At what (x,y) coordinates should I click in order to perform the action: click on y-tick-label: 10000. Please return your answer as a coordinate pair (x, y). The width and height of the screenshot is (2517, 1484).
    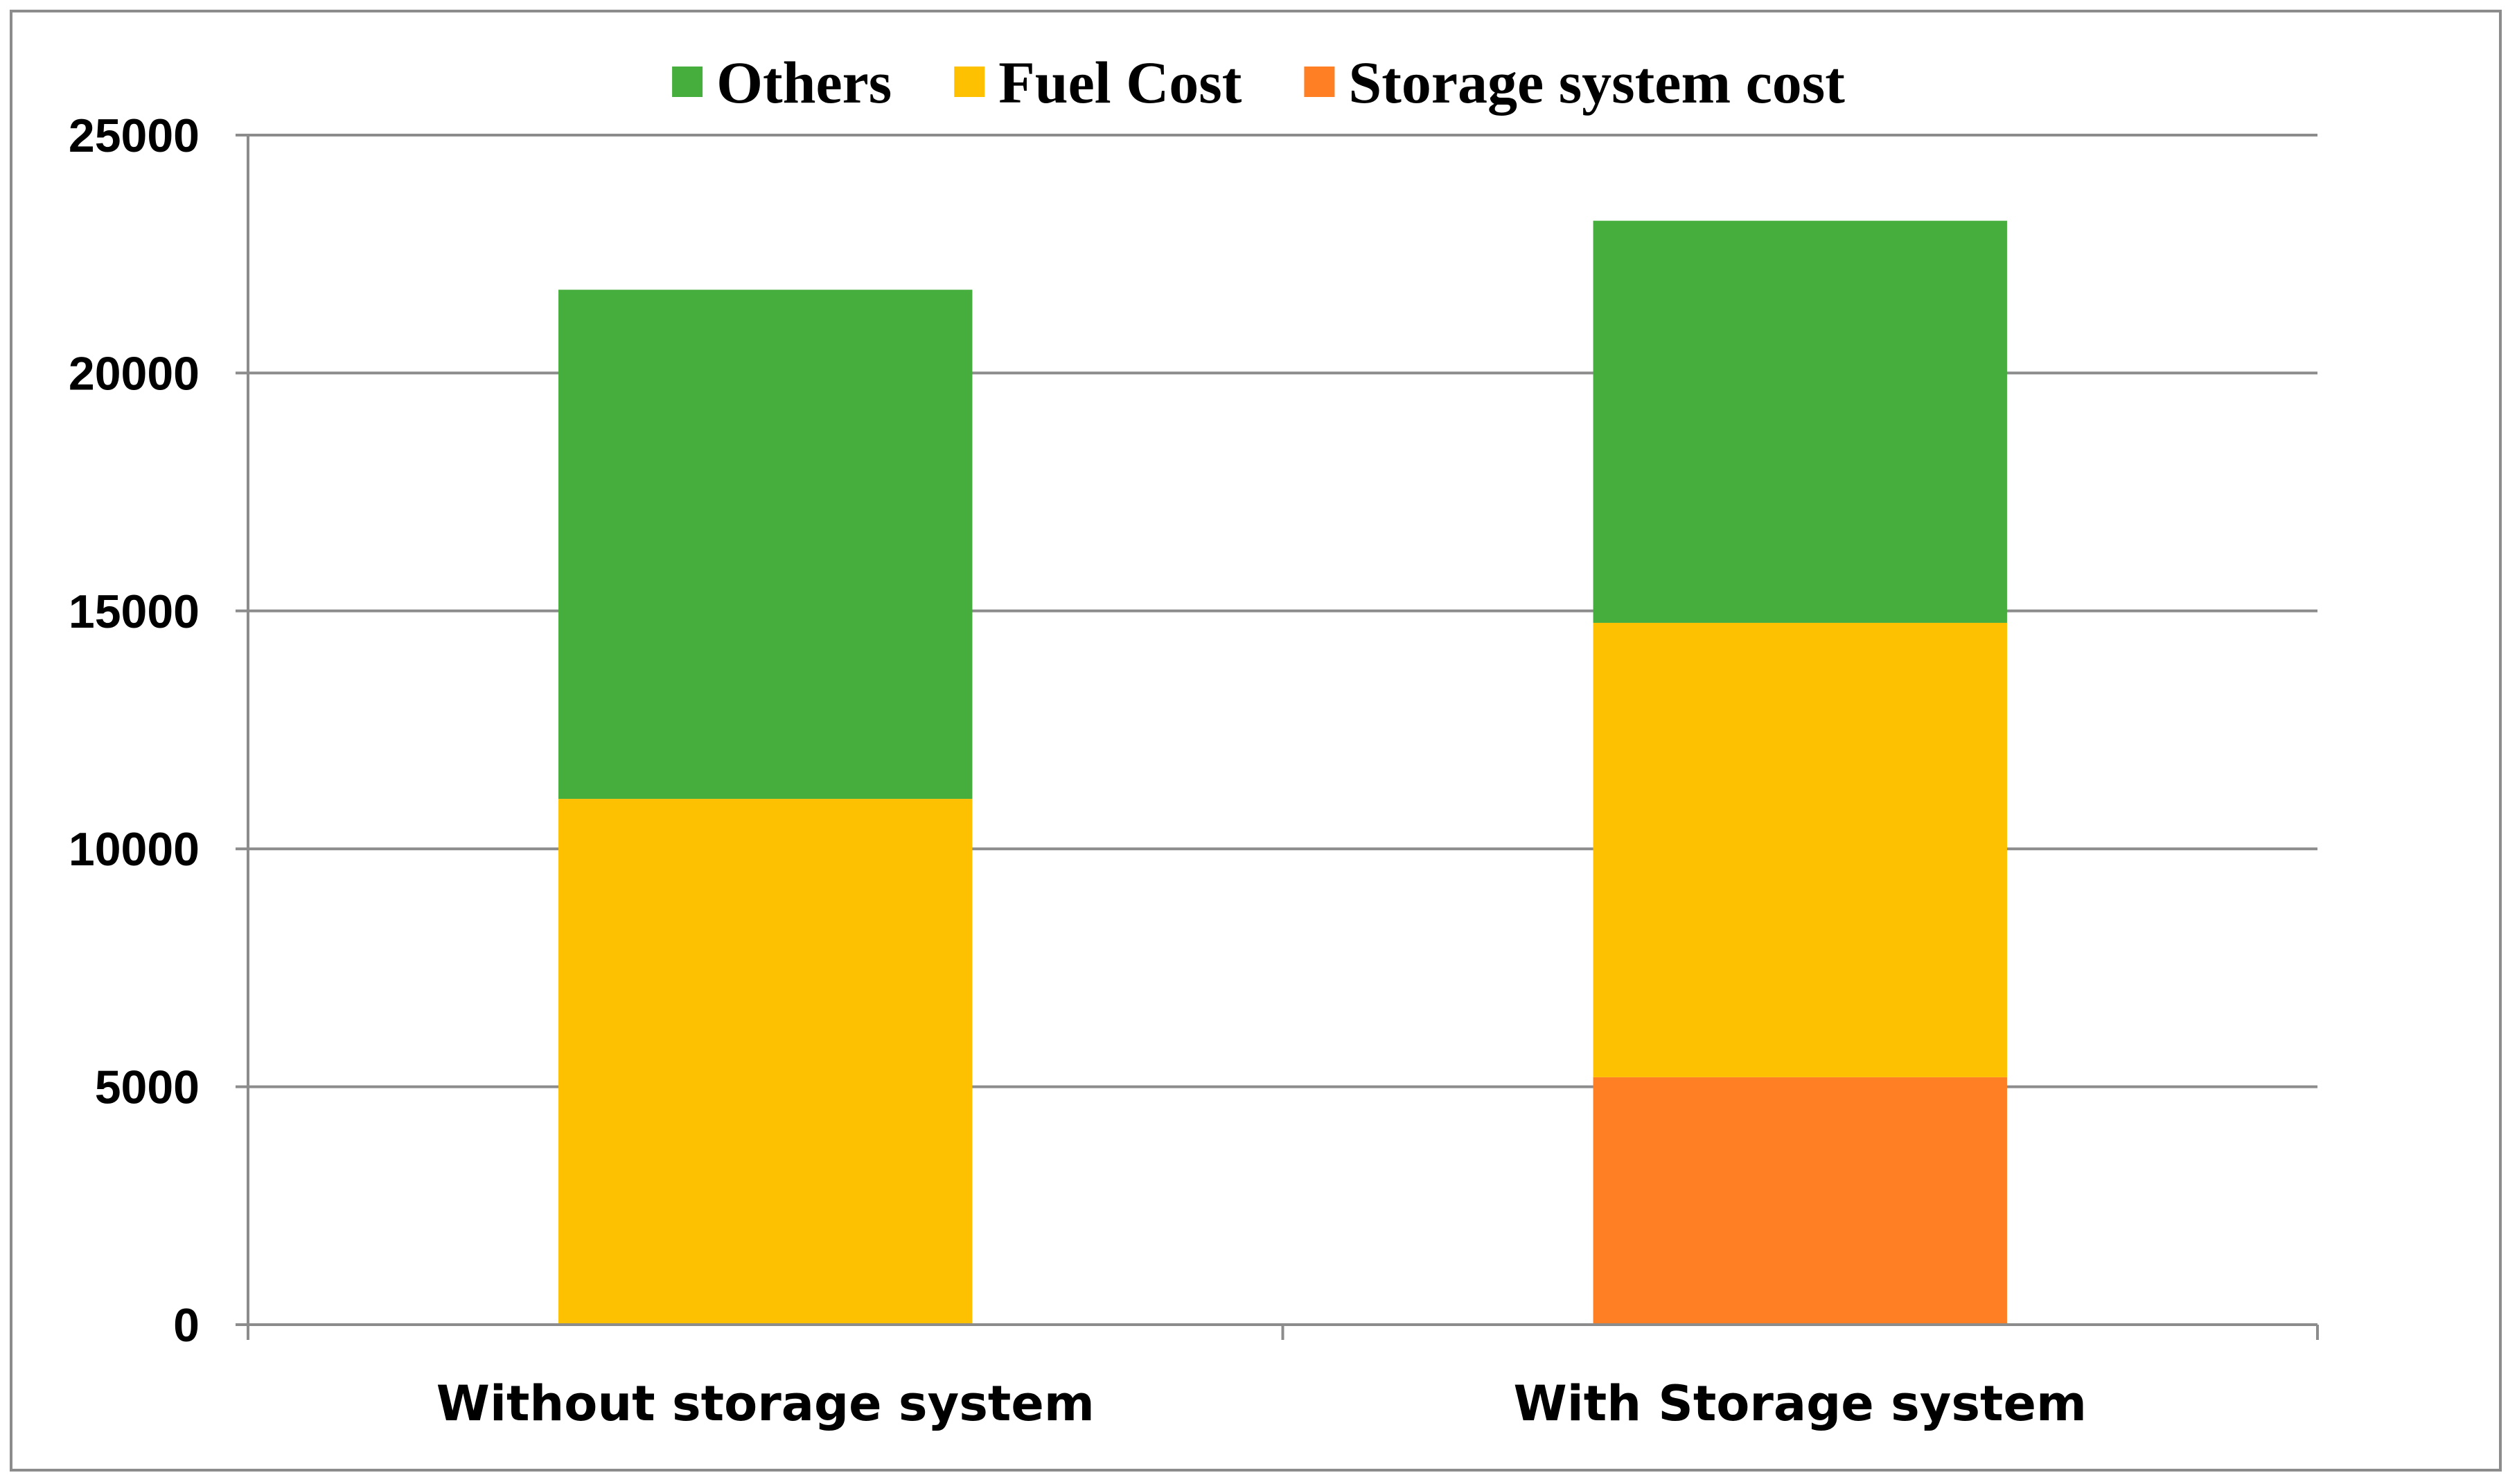
    Looking at the image, I should click on (134, 849).